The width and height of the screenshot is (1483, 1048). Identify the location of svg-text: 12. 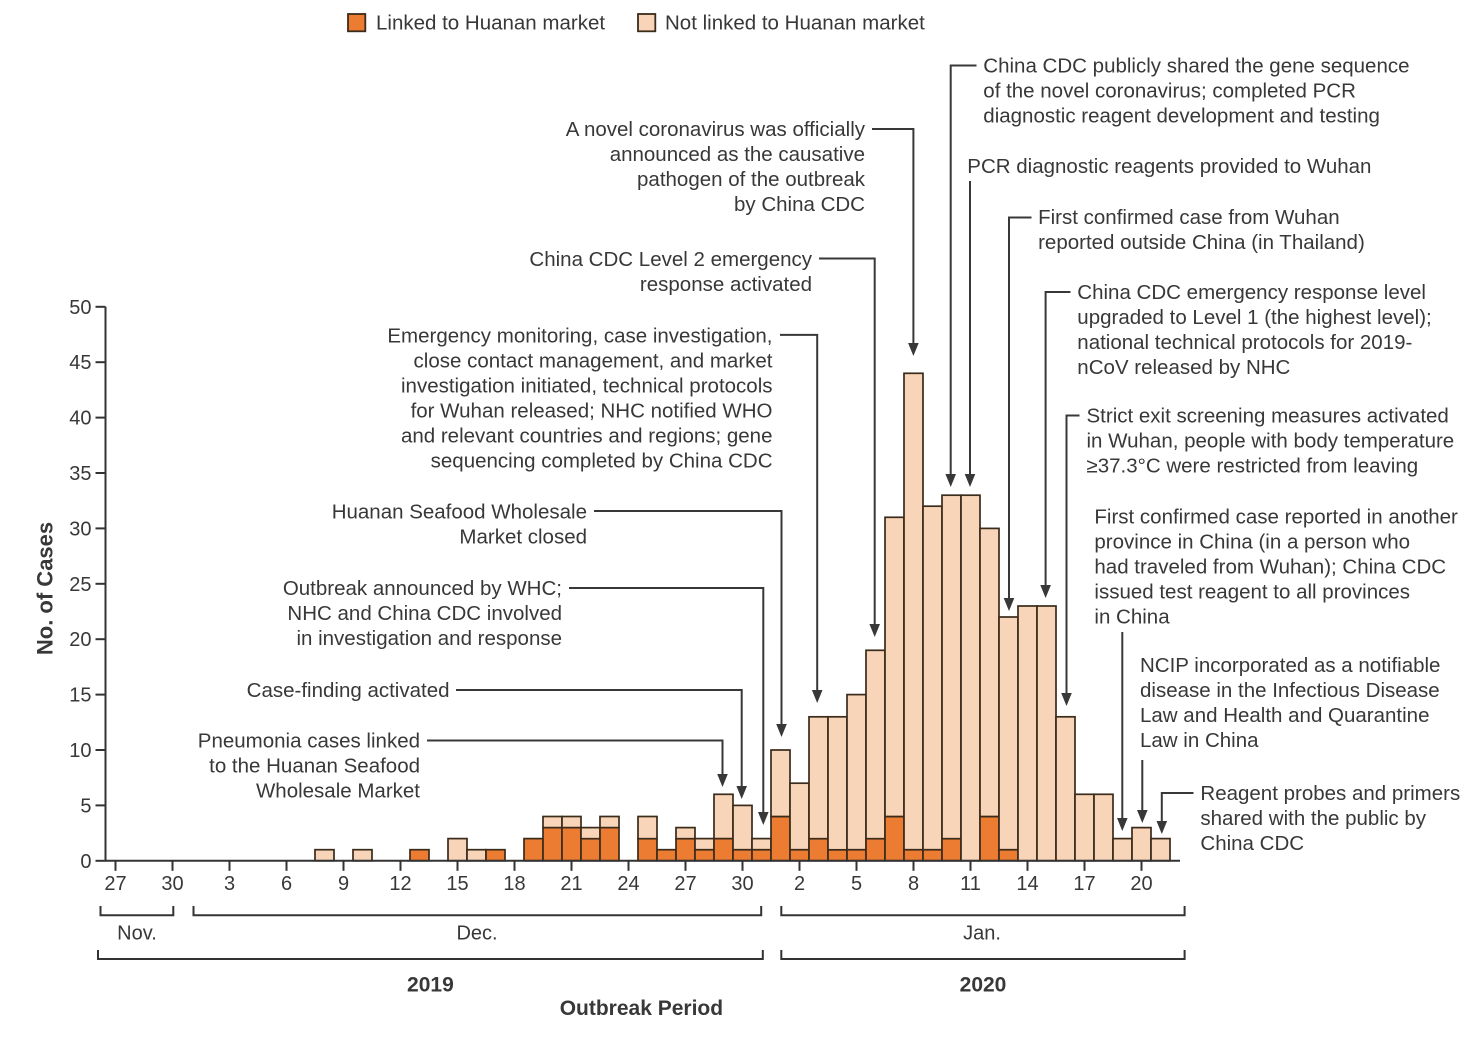
(400, 884).